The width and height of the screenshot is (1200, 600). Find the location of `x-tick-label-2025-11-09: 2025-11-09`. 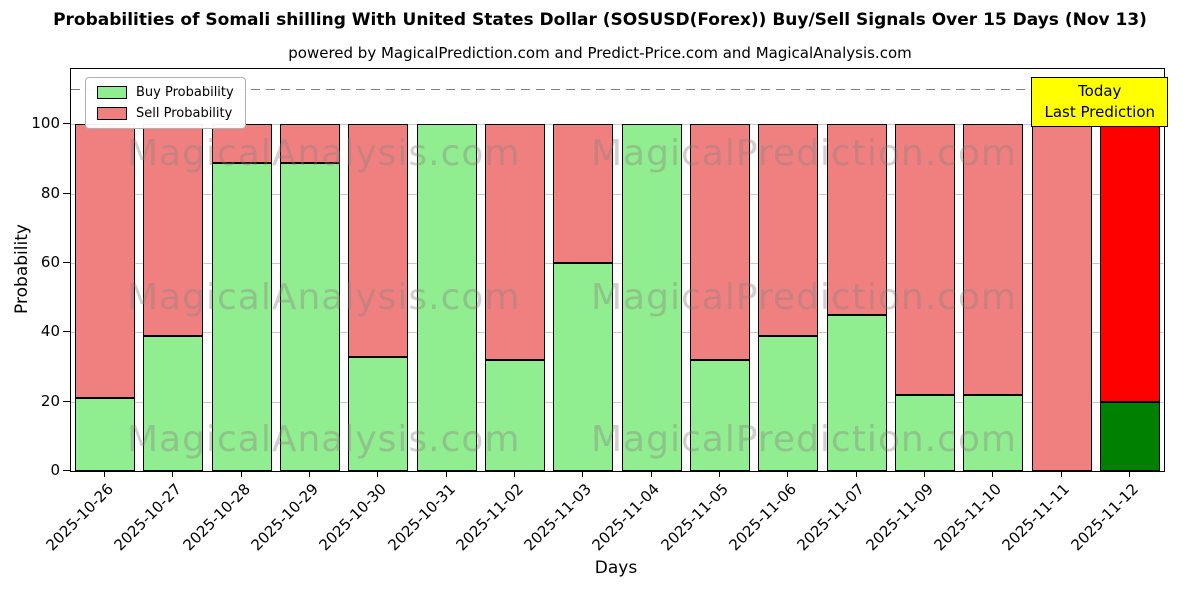

x-tick-label-2025-11-09: 2025-11-09 is located at coordinates (899, 517).